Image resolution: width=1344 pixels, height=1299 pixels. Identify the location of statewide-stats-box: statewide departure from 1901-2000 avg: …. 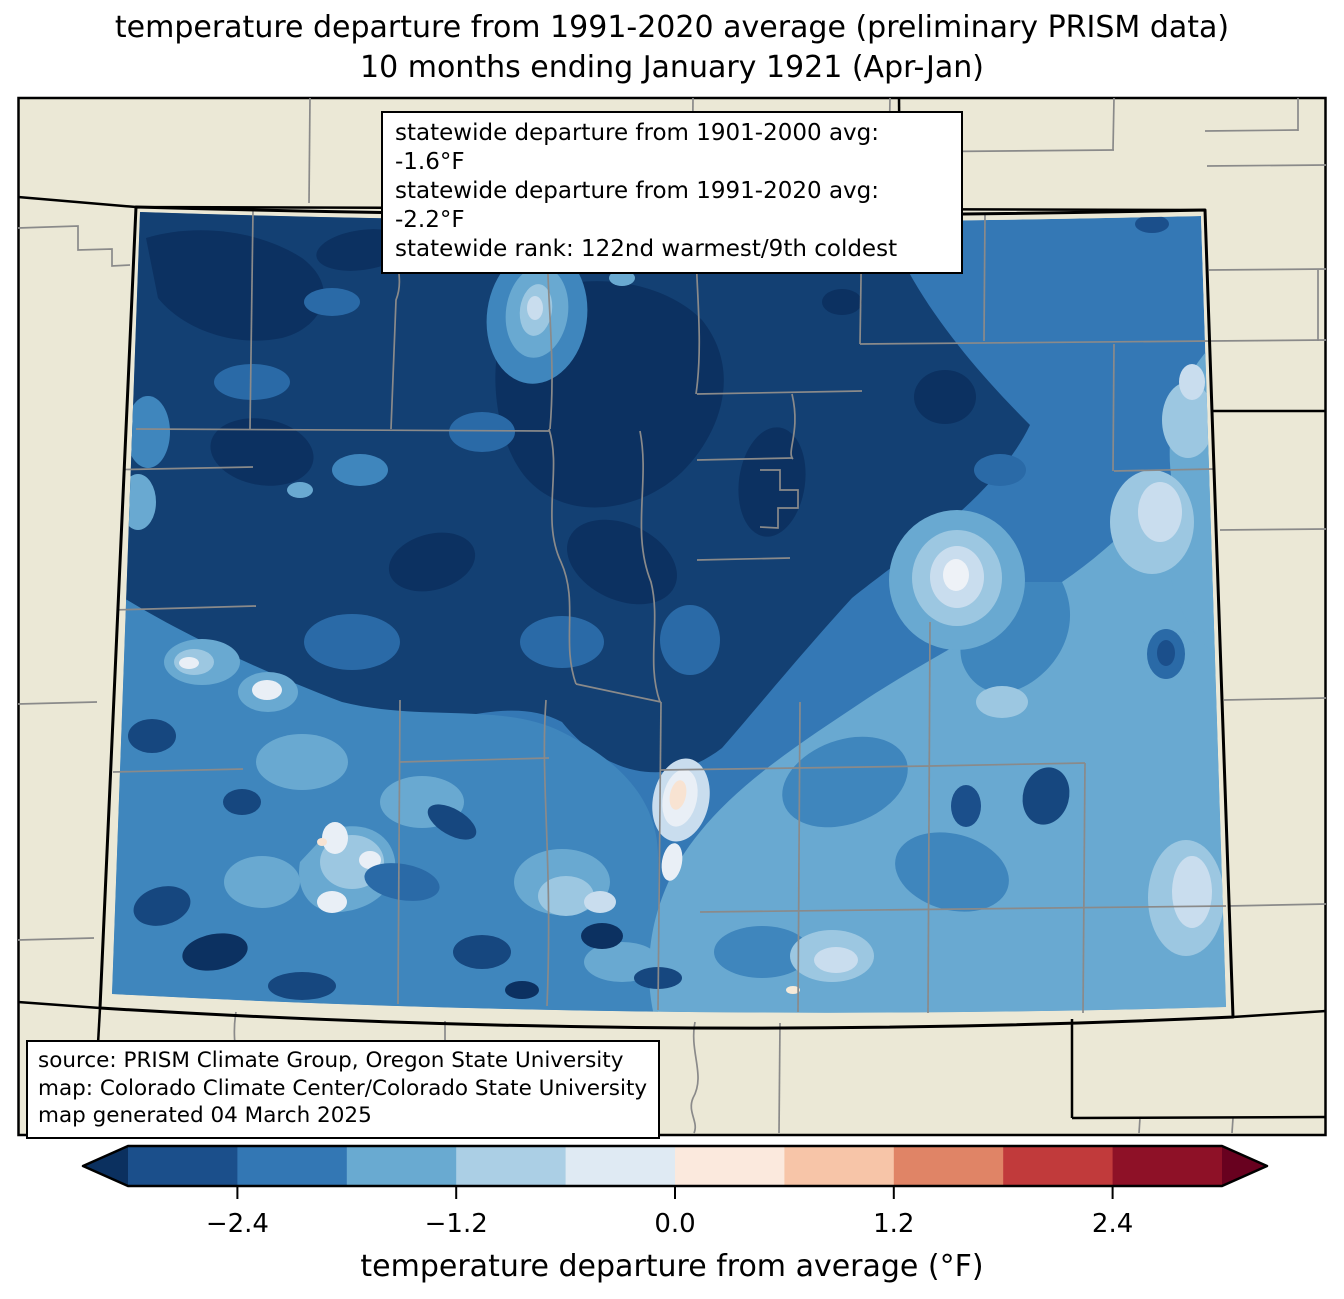
(672, 192).